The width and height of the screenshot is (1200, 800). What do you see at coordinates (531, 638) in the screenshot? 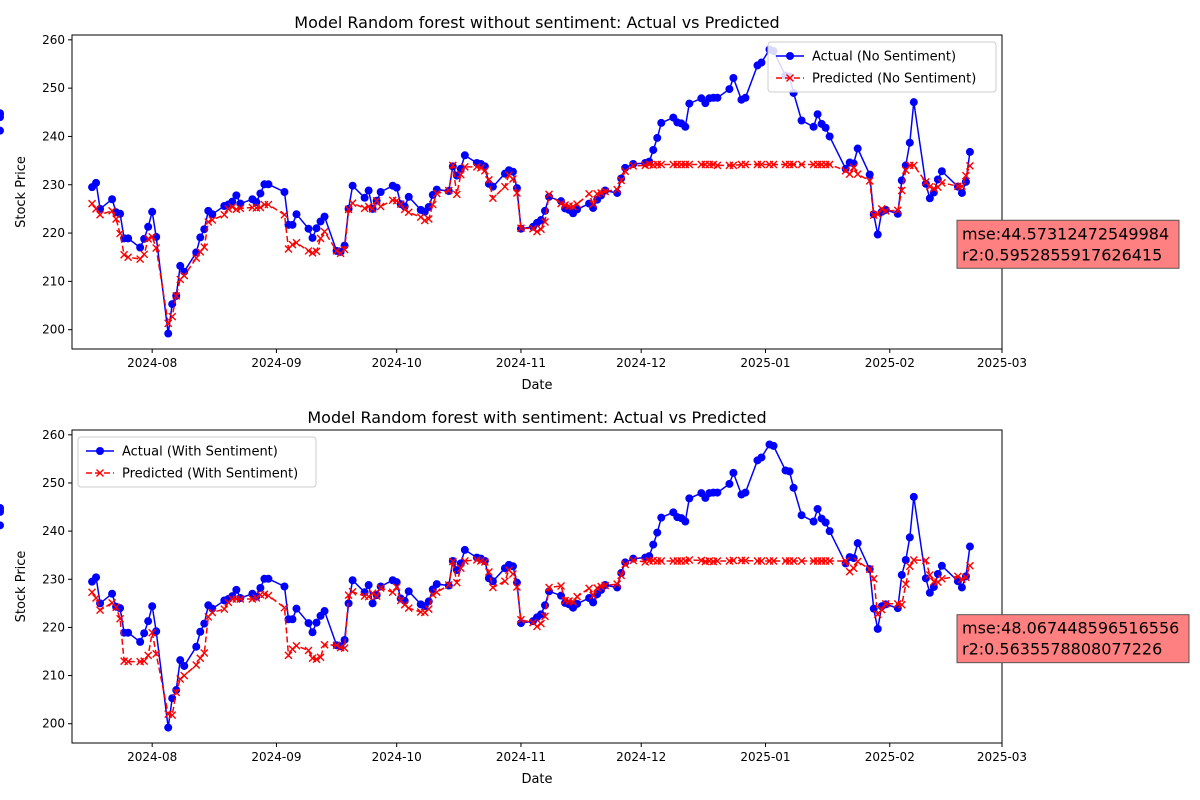
I see `series-line` at bounding box center [531, 638].